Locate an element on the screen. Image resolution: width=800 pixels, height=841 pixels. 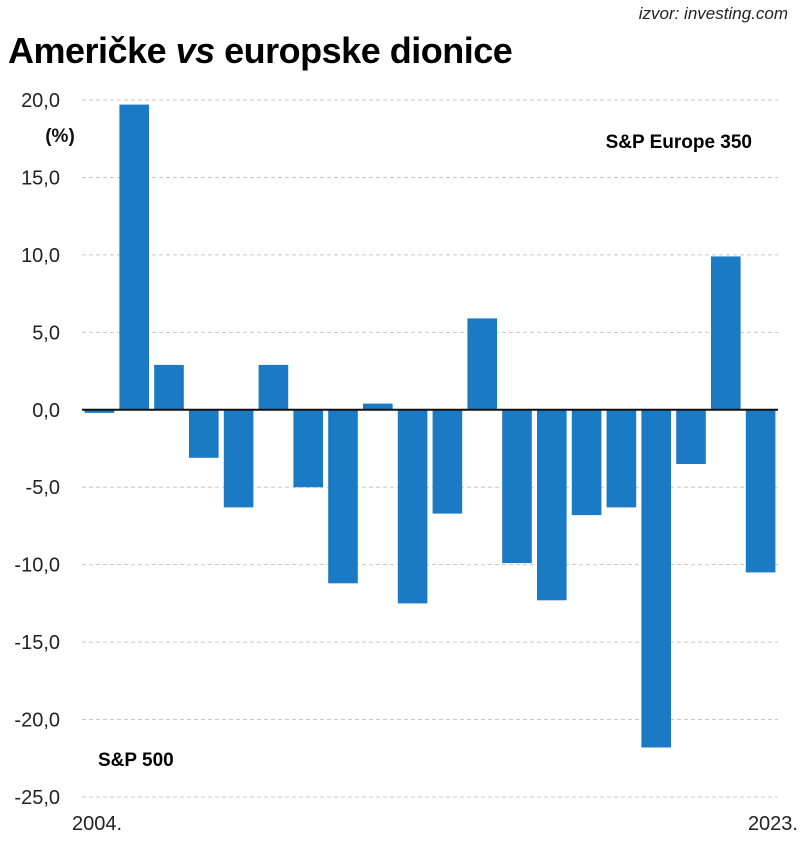
y-tick-label: 5,0 is located at coordinates (46, 333).